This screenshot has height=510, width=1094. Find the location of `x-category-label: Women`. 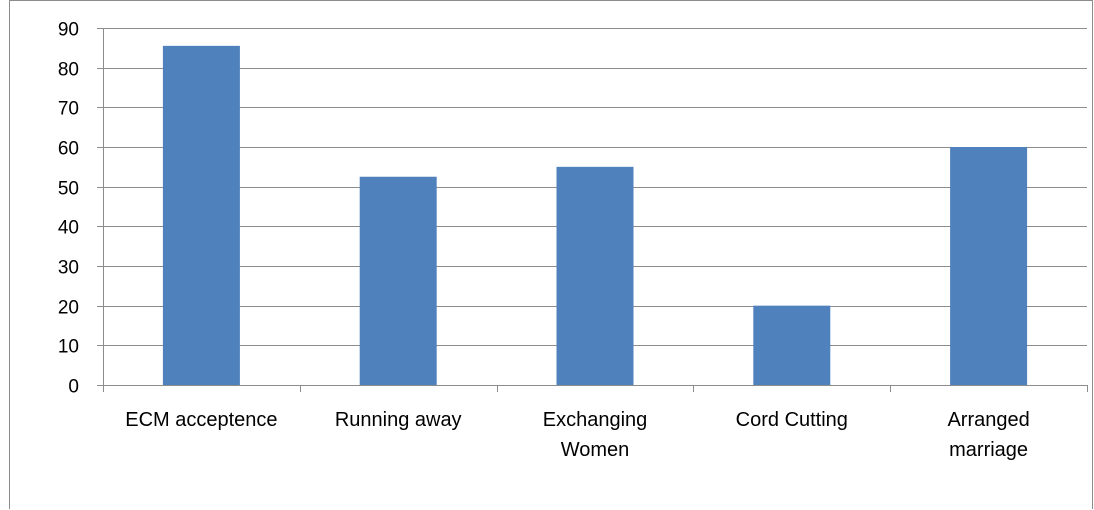

x-category-label: Women is located at coordinates (595, 450).